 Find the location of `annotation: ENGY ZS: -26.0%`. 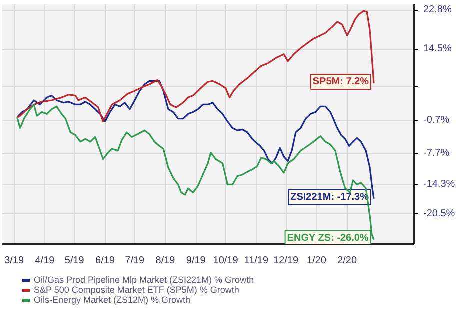

annotation: ENGY ZS: -26.0% is located at coordinates (328, 238).